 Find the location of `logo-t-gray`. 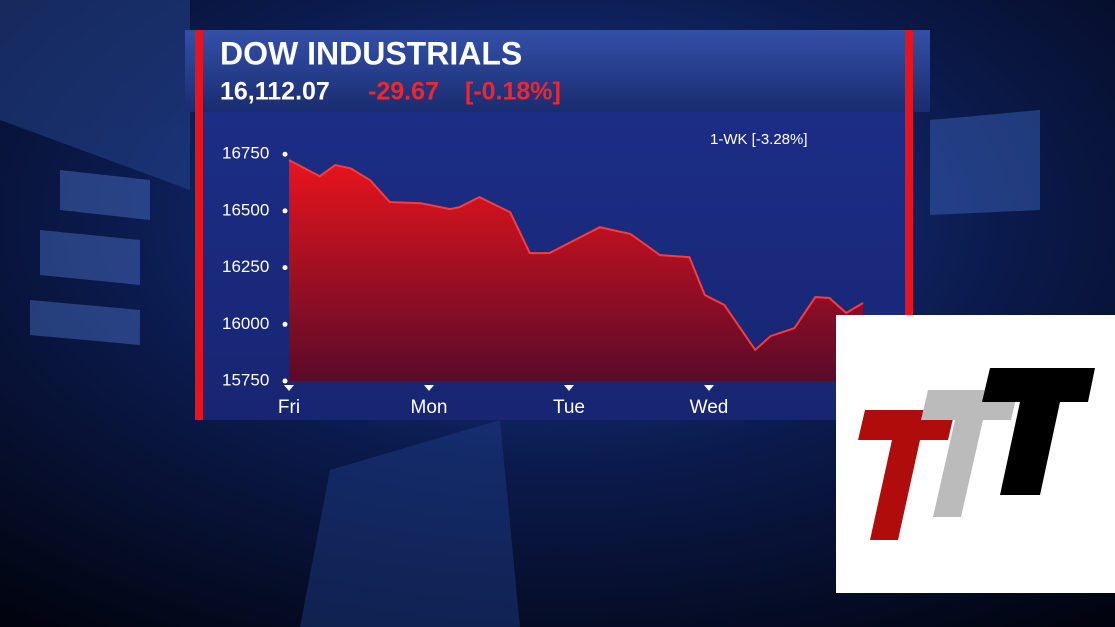

logo-t-gray is located at coordinates (969, 453).